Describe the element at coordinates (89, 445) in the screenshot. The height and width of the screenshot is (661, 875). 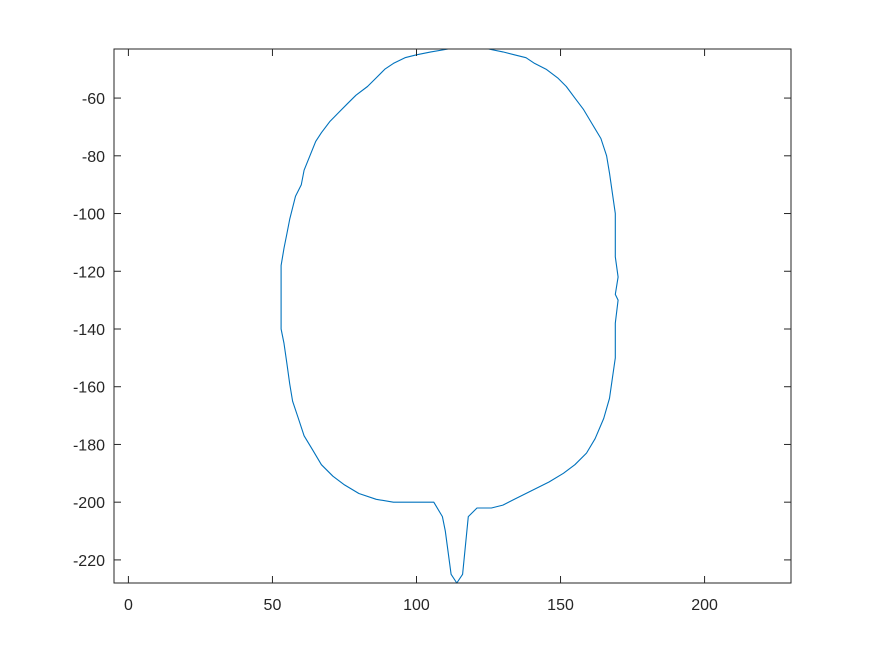
I see `y-tick-label: -180` at that location.